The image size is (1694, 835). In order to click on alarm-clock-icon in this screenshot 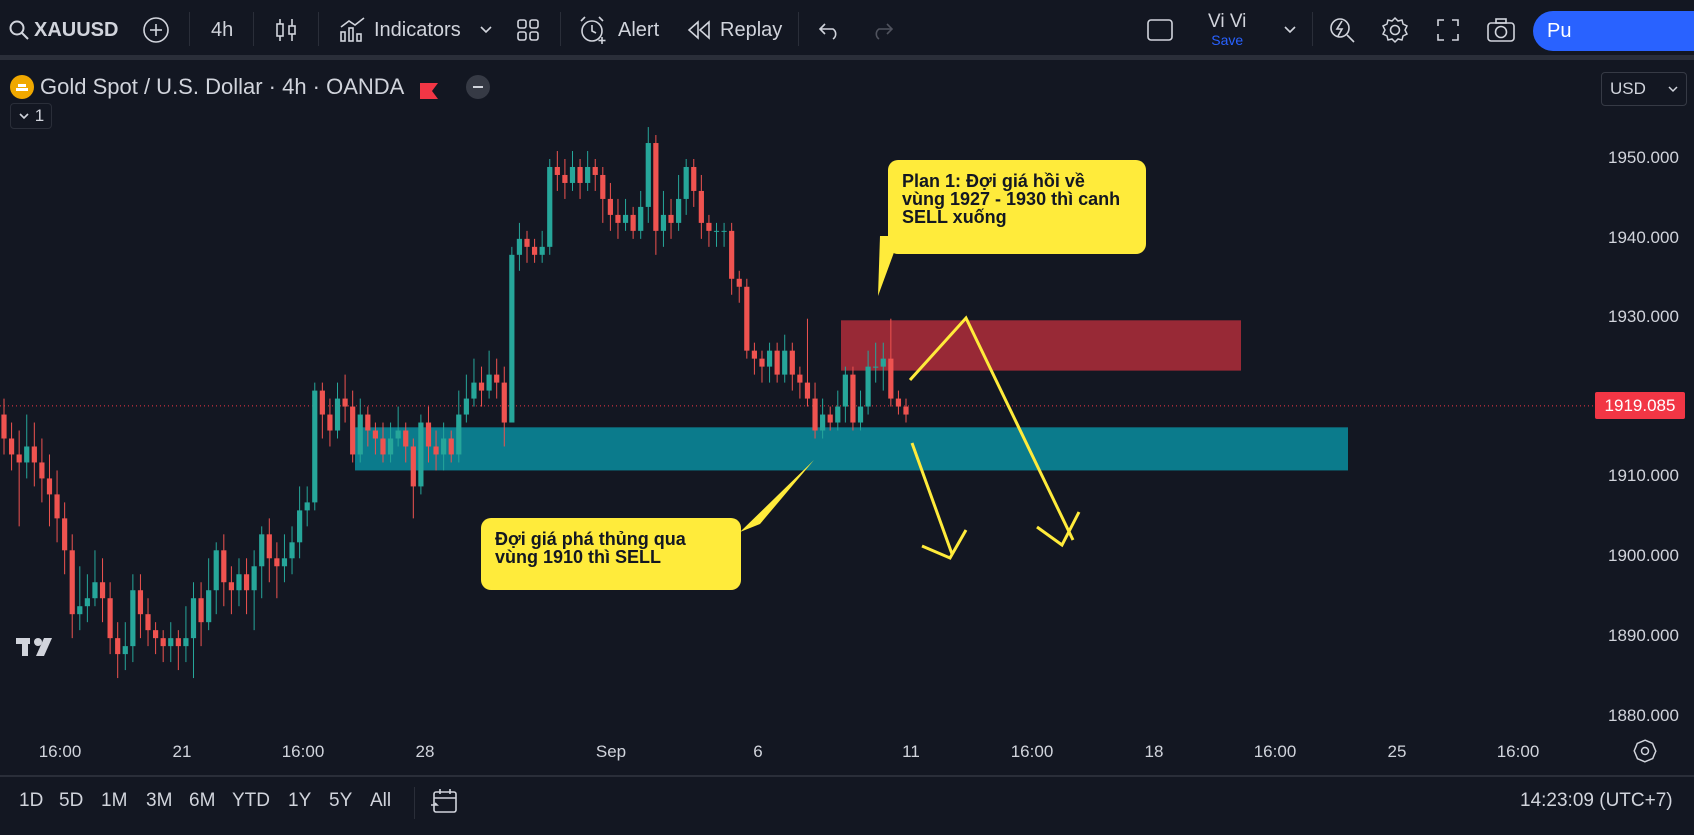, I will do `click(593, 30)`.